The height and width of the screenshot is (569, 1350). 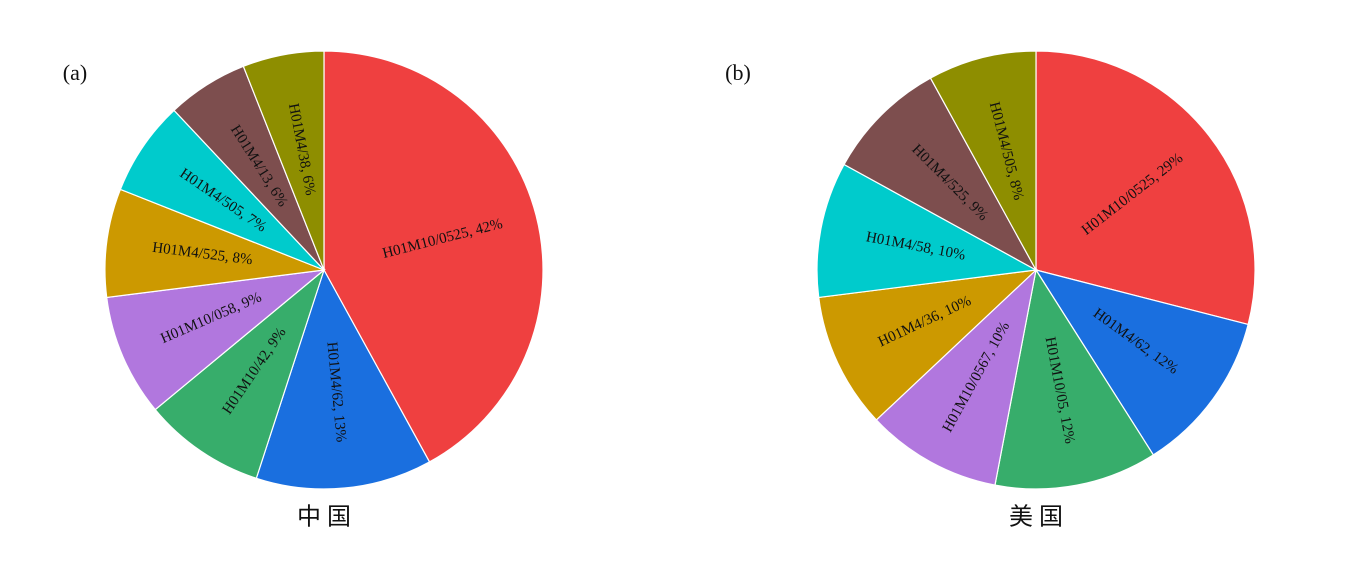 What do you see at coordinates (324, 517) in the screenshot?
I see `chart-title: 中 国` at bounding box center [324, 517].